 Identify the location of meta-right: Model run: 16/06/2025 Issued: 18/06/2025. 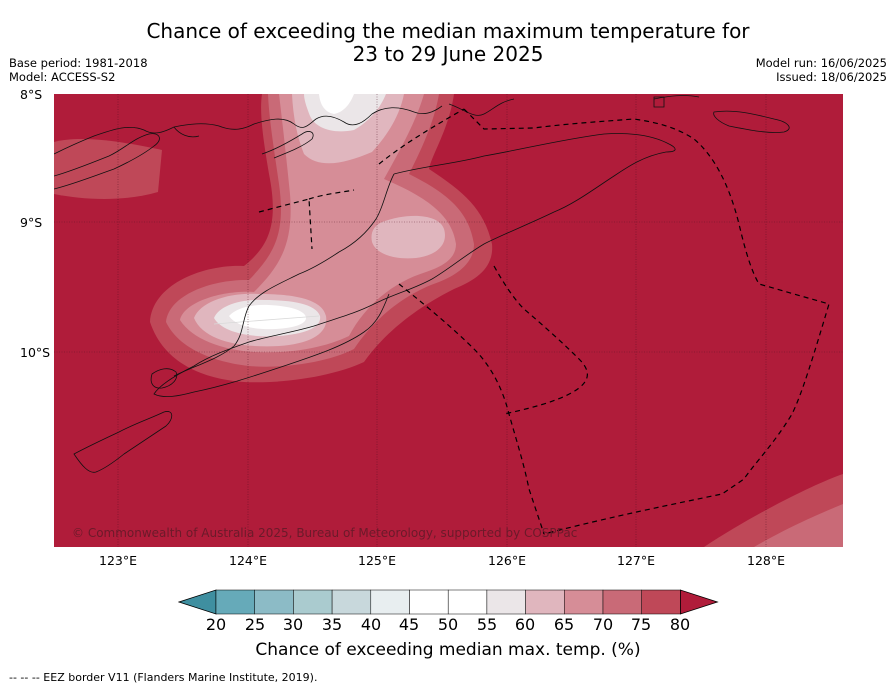
(821, 70).